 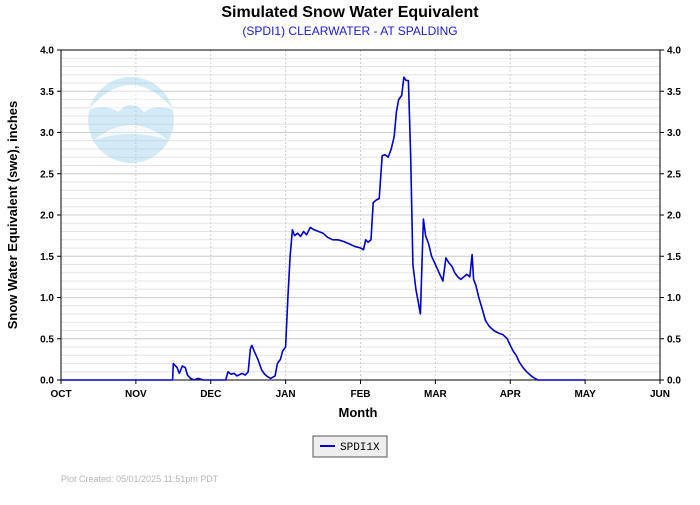 I want to click on x-axis-label: Month, so click(x=358, y=412).